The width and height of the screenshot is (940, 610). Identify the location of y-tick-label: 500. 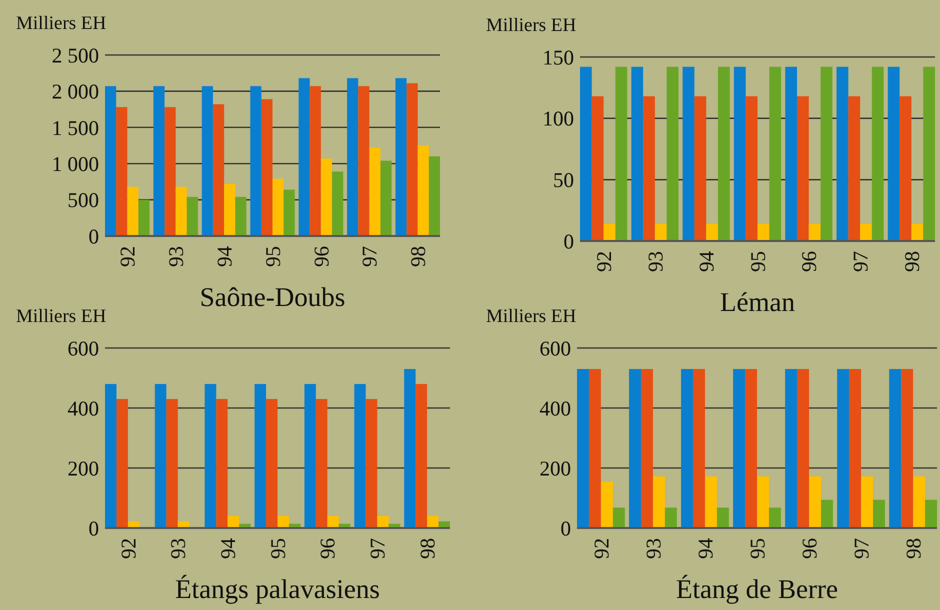
(83, 200).